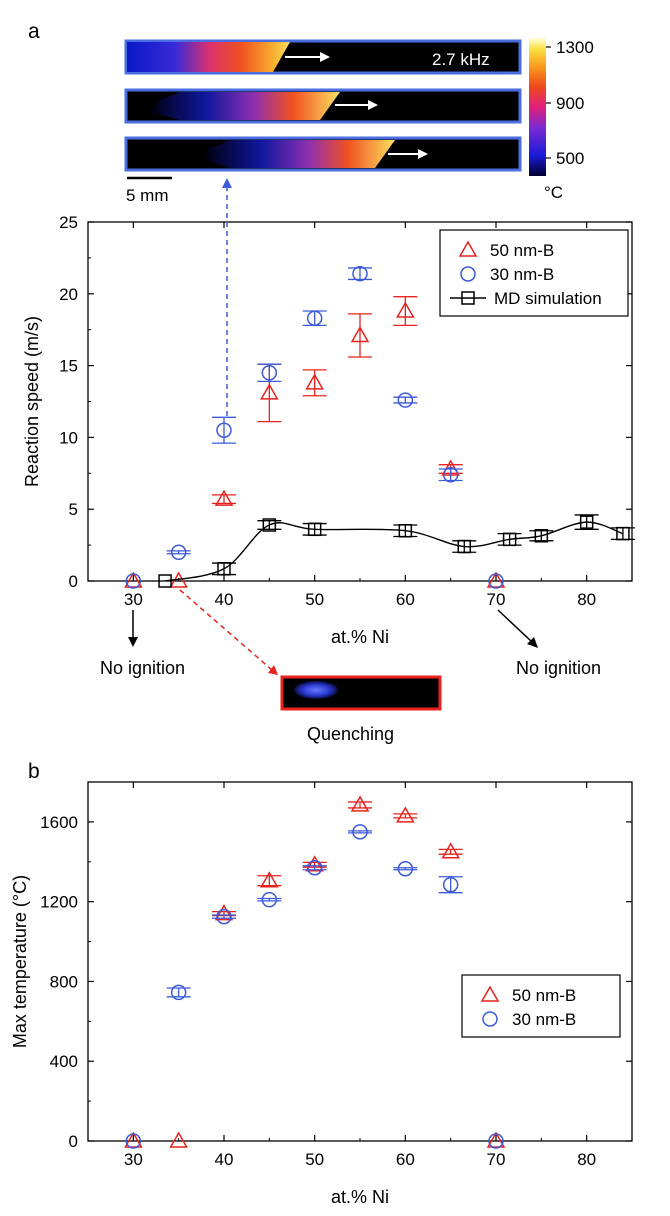  What do you see at coordinates (73, 1141) in the screenshot?
I see `y-tick-label-b-0: 0` at bounding box center [73, 1141].